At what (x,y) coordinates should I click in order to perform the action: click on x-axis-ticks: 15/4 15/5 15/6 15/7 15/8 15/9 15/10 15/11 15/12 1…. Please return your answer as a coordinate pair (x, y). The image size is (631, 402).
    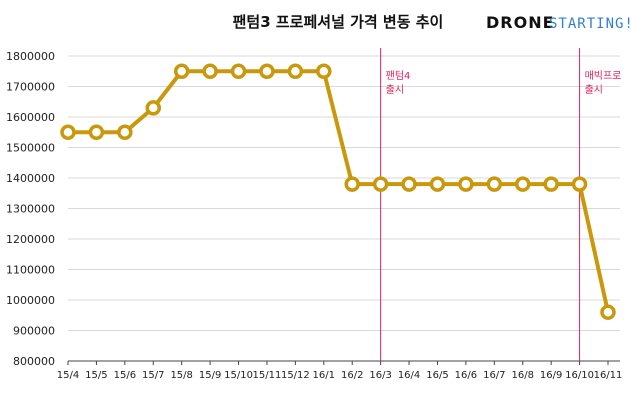
    Looking at the image, I should click on (340, 371).